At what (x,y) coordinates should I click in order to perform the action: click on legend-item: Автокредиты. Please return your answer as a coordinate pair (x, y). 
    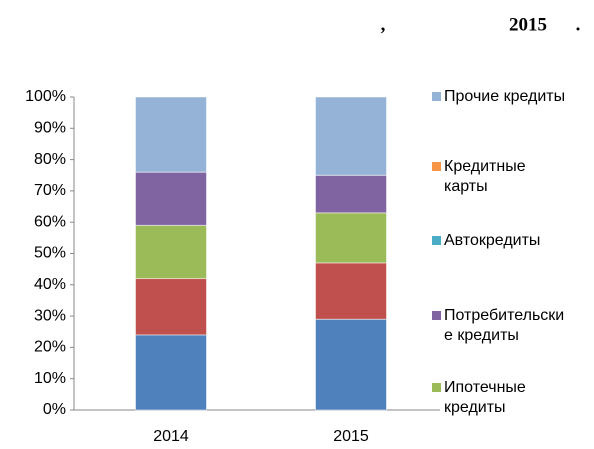
    Looking at the image, I should click on (486, 241).